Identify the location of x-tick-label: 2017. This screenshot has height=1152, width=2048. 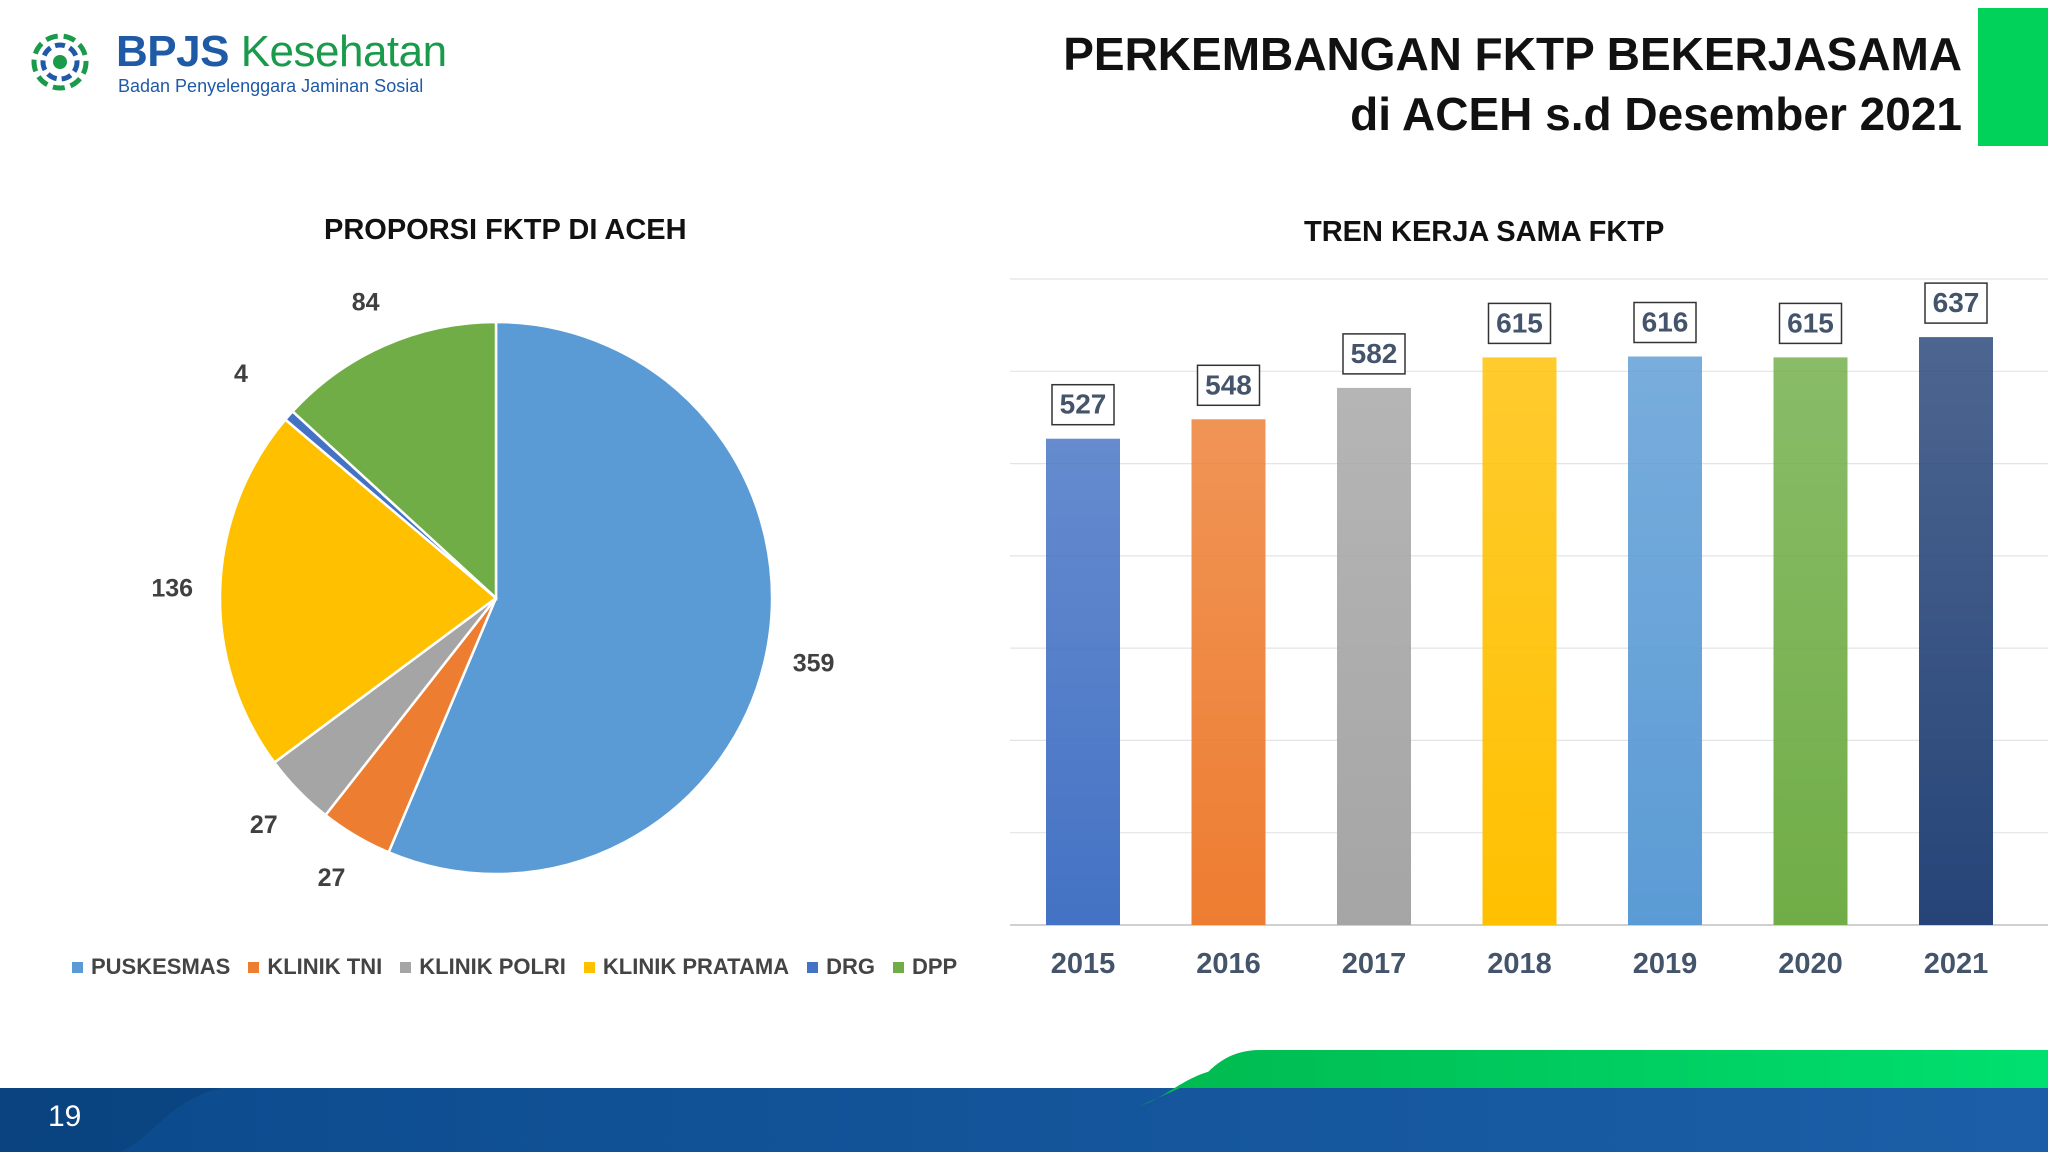
(1374, 964).